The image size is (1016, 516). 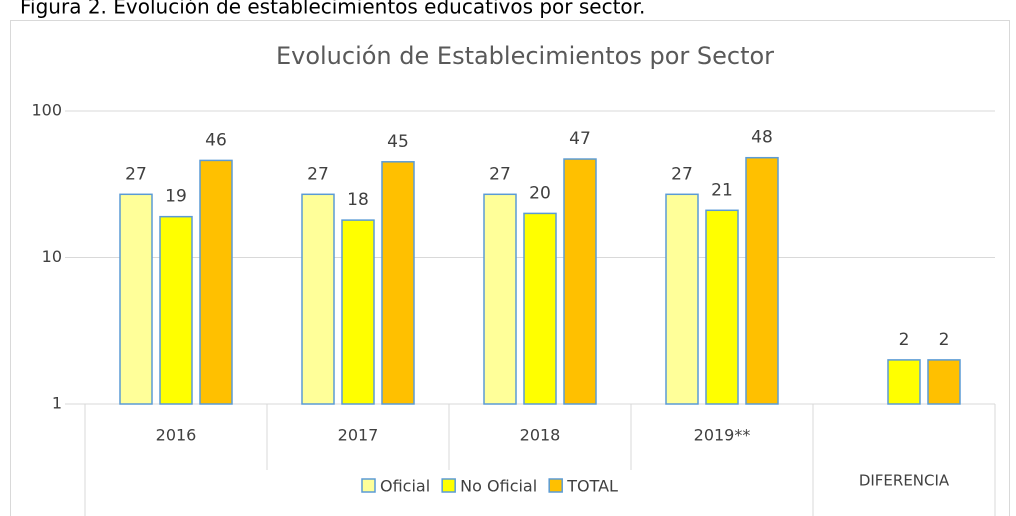 I want to click on x-tick-label: 2019**, so click(x=722, y=435).